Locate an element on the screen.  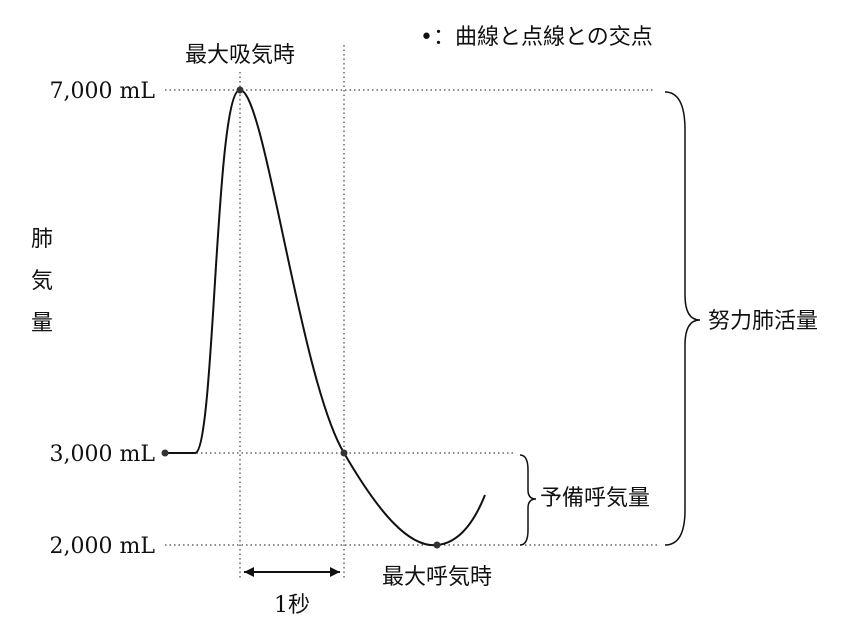
annotation: 努力肺活量 is located at coordinates (763, 321).